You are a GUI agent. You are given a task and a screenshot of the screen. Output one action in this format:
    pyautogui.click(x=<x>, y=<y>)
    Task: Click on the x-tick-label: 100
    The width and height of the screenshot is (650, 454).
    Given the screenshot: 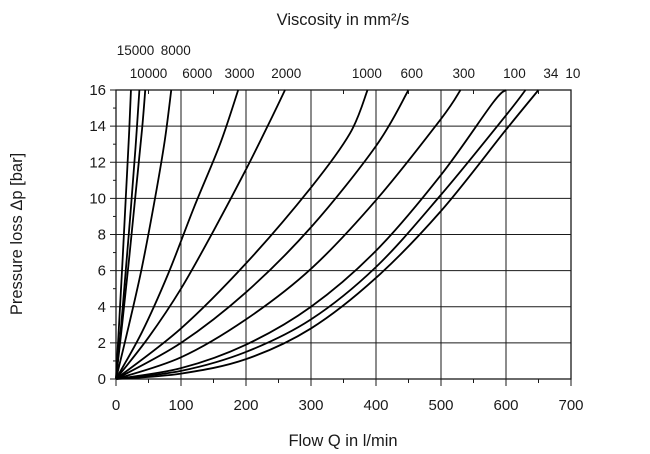 What is the action you would take?
    pyautogui.click(x=180, y=405)
    